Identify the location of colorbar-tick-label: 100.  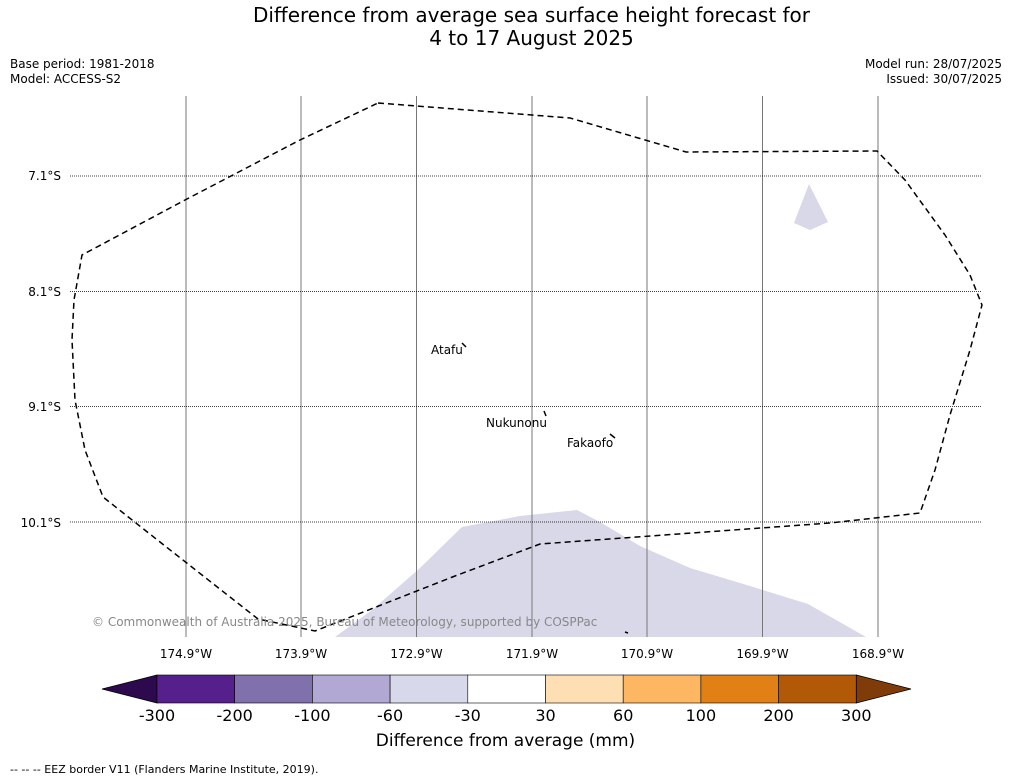
(701, 715).